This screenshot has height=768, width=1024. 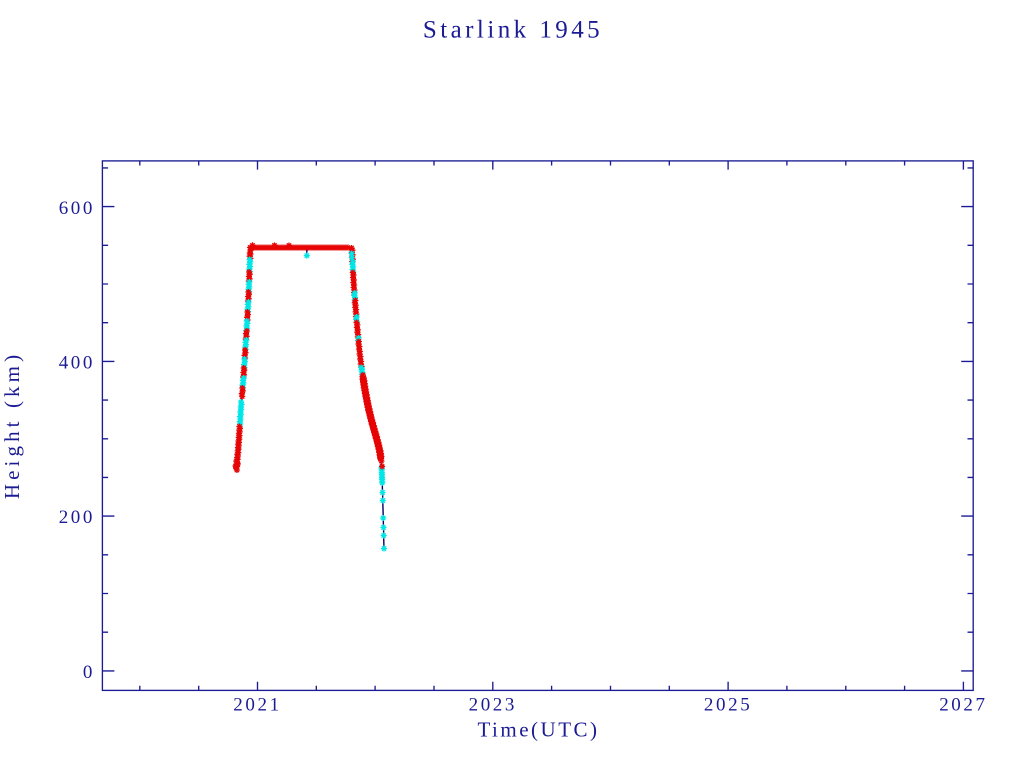 What do you see at coordinates (77, 208) in the screenshot?
I see `svg-text: 600` at bounding box center [77, 208].